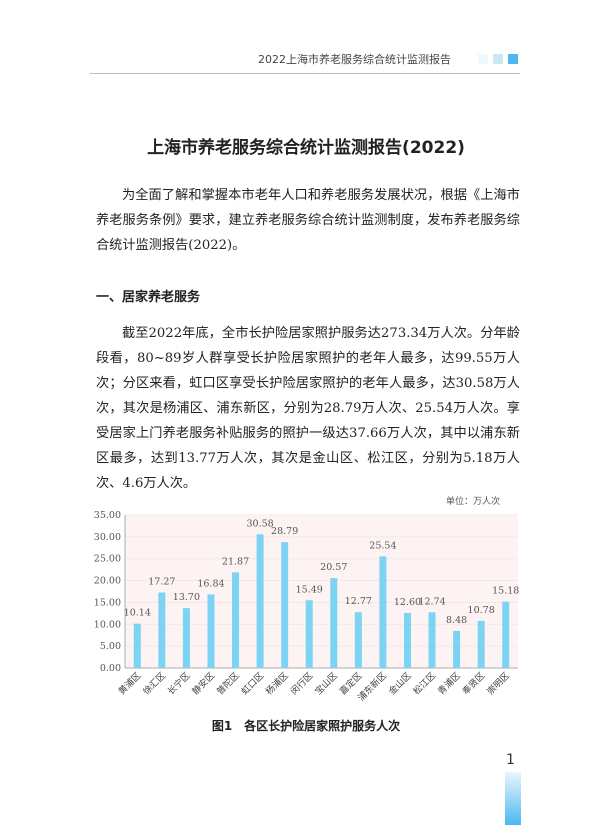  What do you see at coordinates (513, 798) in the screenshot?
I see `page-number-decoration` at bounding box center [513, 798].